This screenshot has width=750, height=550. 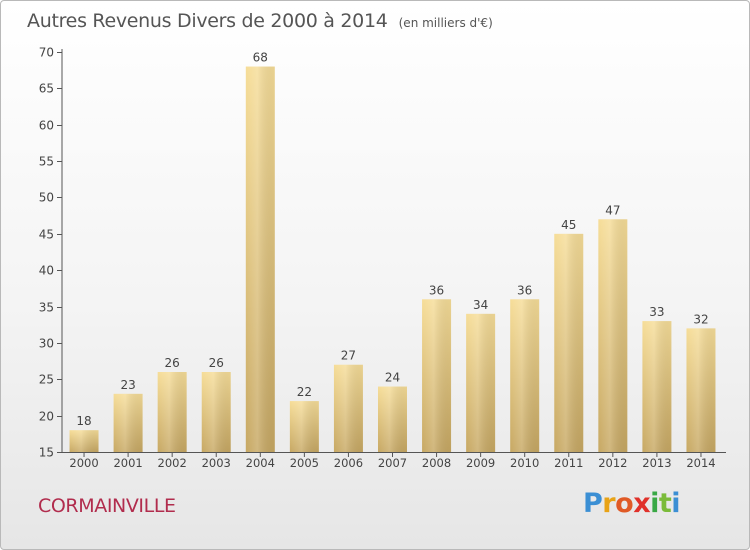 What do you see at coordinates (207, 21) in the screenshot?
I see `chart-title: Autres Revenus Divers de 2000 à 2014` at bounding box center [207, 21].